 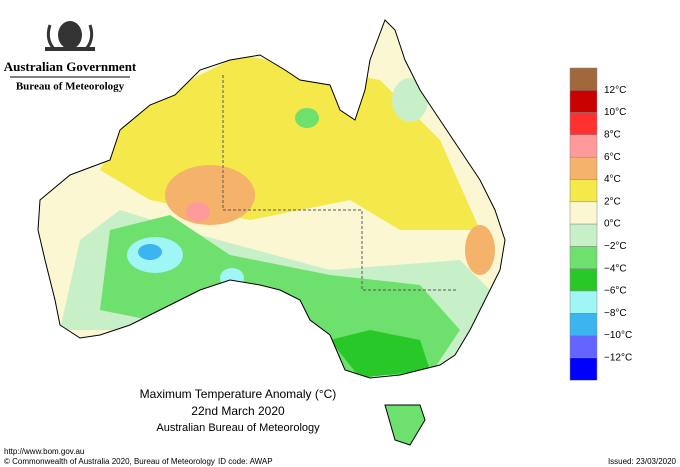 I want to click on legend-label: −10°C, so click(x=618, y=335).